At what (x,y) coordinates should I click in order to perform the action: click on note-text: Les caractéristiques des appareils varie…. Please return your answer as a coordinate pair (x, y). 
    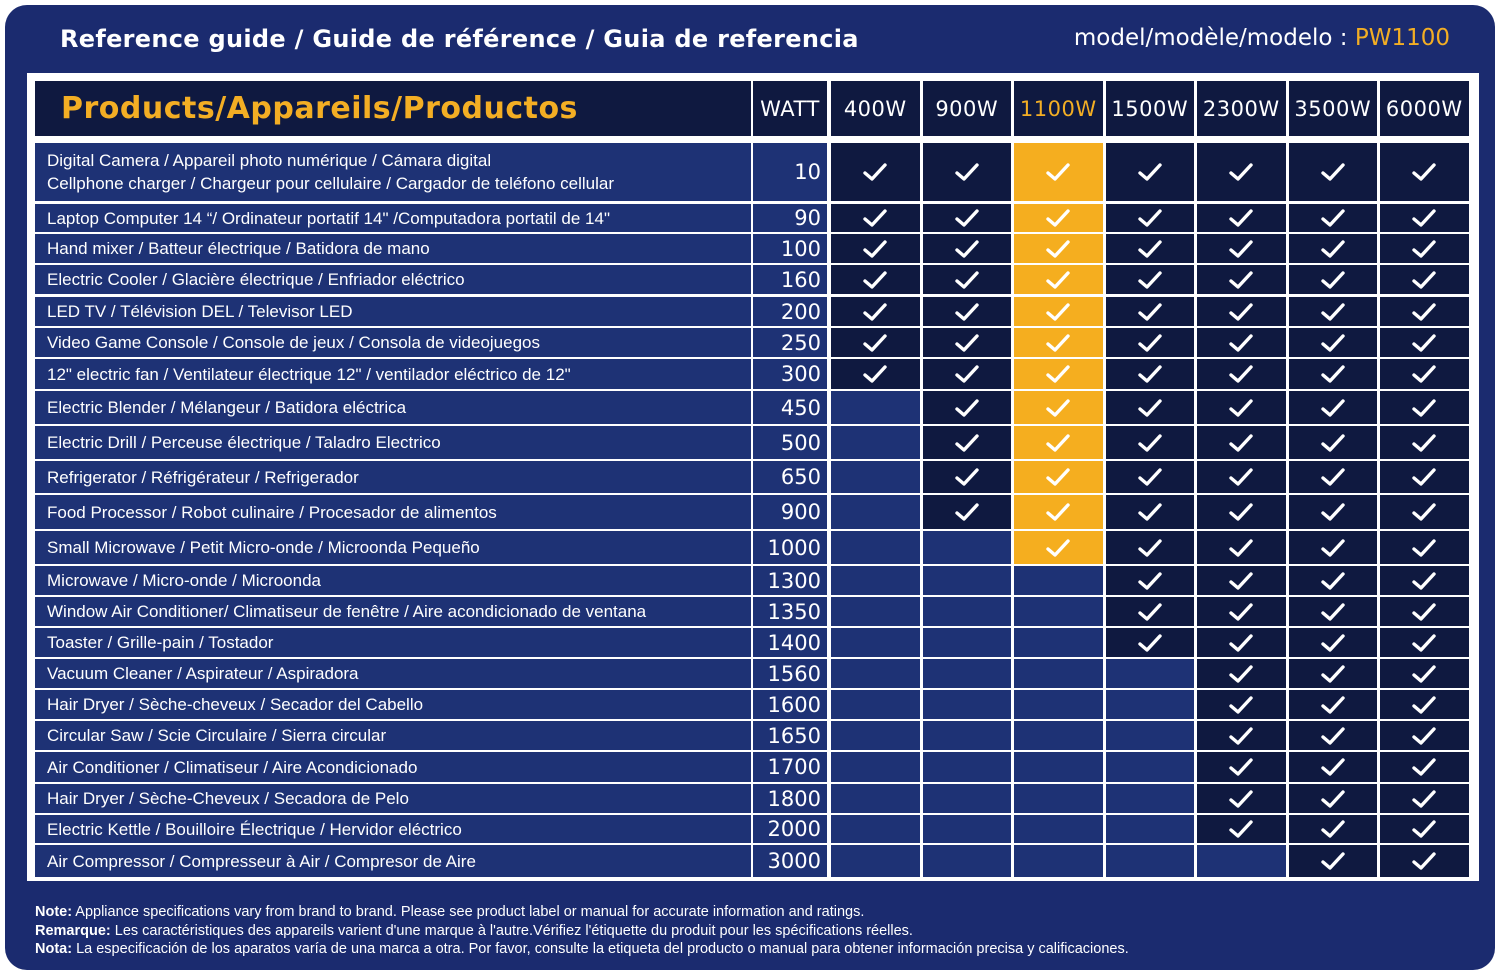
    Looking at the image, I should click on (511, 930).